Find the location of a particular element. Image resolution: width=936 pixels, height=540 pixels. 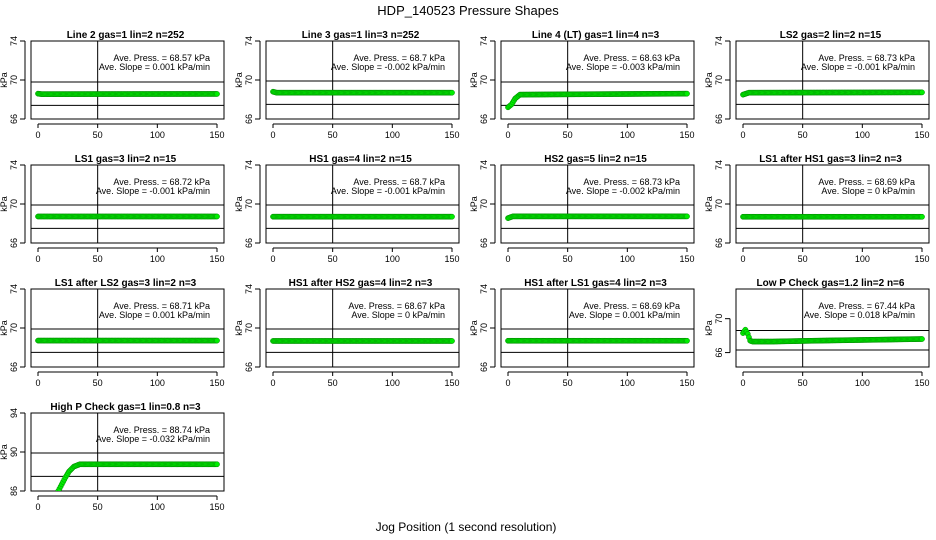

y-tick-label: 90 is located at coordinates (14, 452).